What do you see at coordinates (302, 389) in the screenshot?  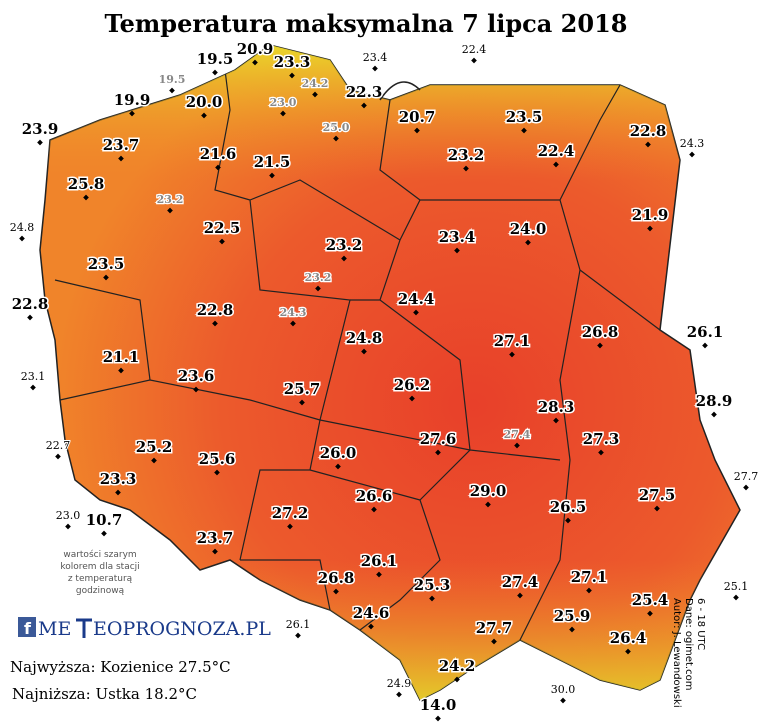 I see `station-value: 25.7` at bounding box center [302, 389].